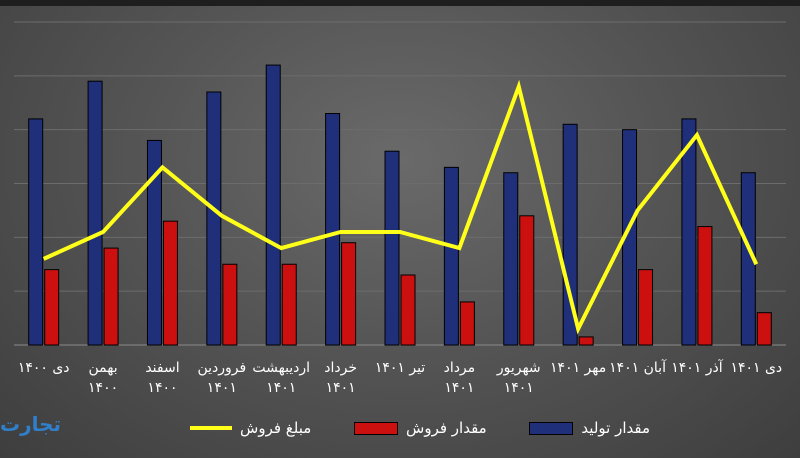  I want to click on x-tick-label: اسفند, so click(162, 368).